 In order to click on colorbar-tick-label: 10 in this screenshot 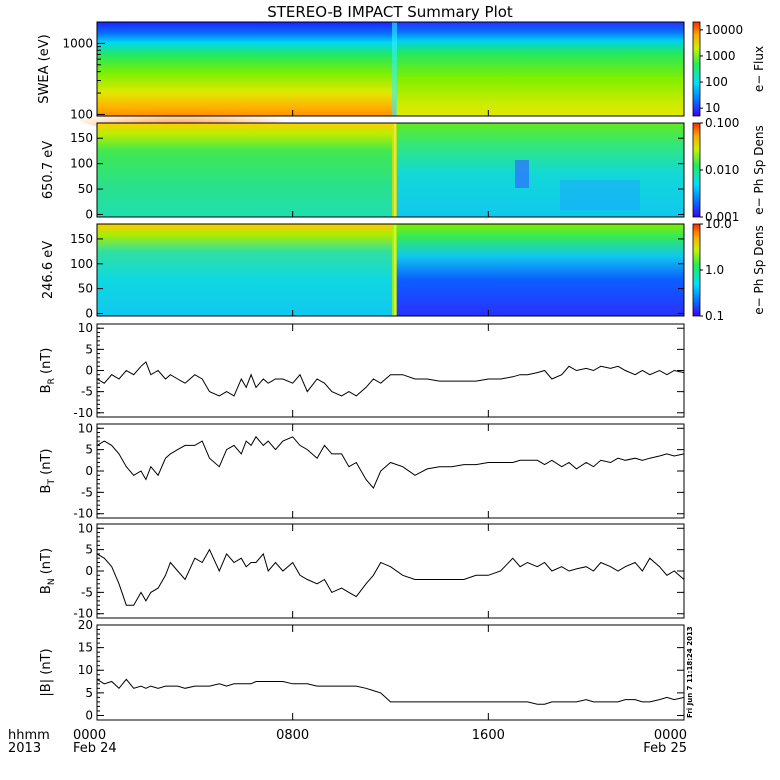, I will do `click(712, 108)`.